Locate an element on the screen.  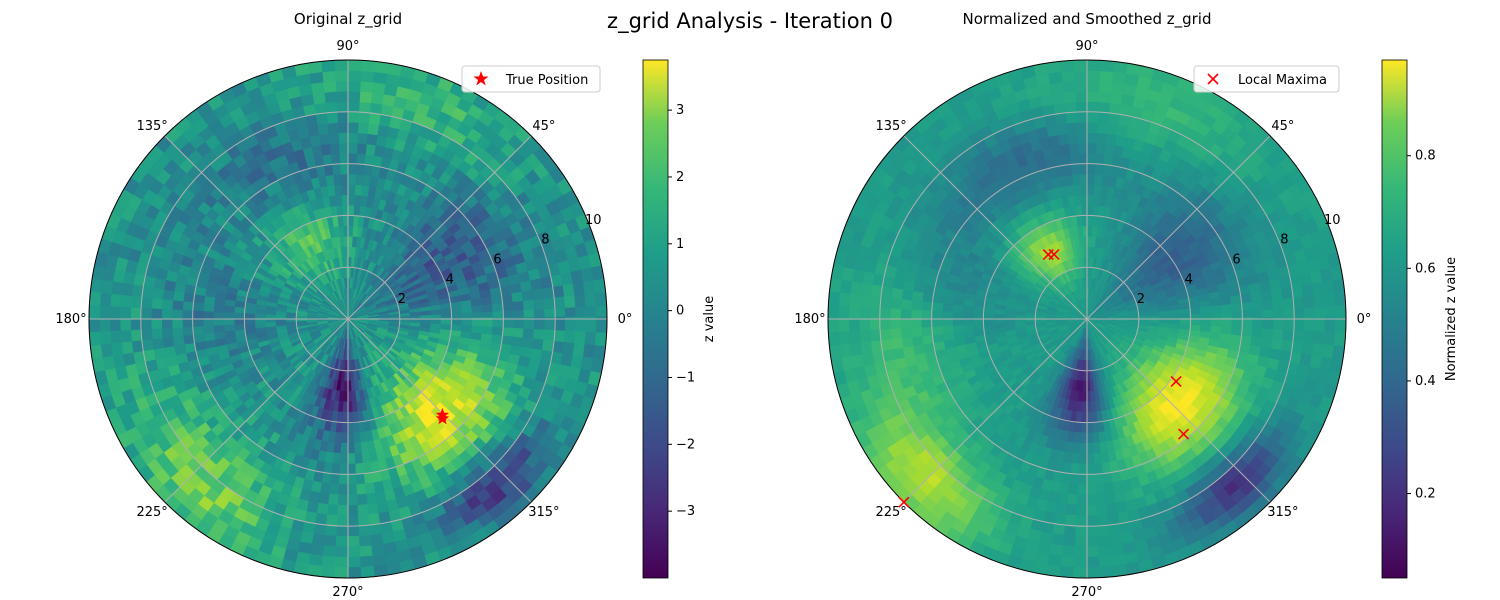
r-tick-label: 10 is located at coordinates (593, 220).